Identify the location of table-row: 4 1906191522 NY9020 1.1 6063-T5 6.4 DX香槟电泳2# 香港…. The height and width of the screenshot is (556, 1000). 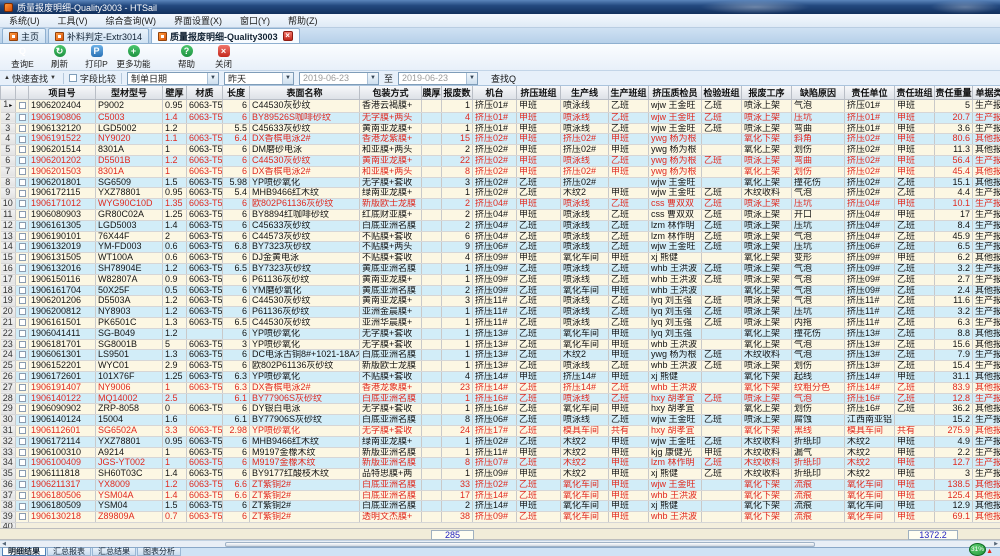
(500, 139).